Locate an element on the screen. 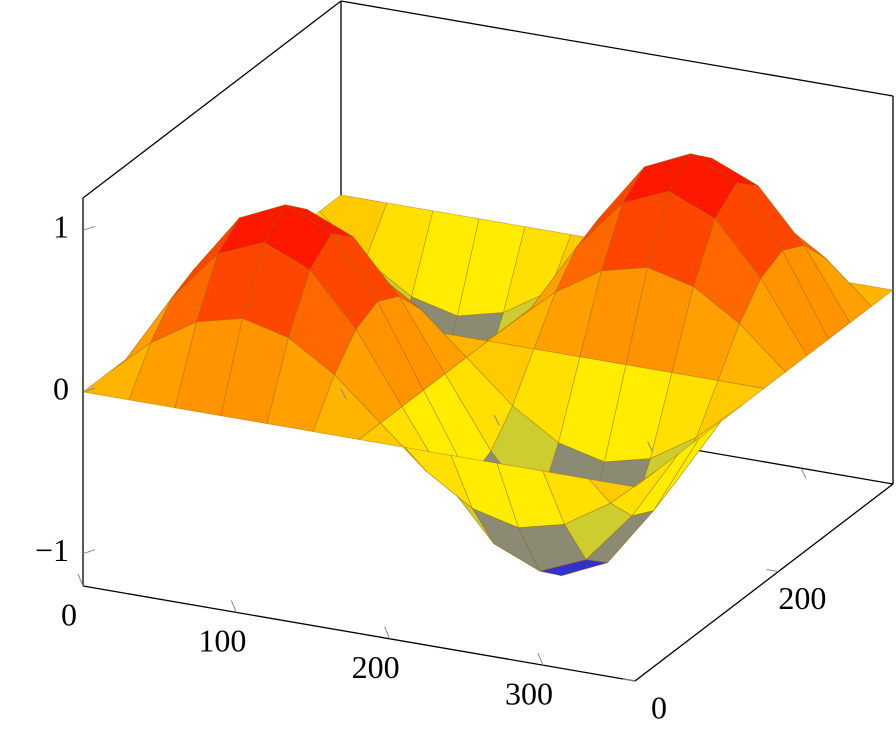 Image resolution: width=896 pixels, height=733 pixels. x-tick-label: 100 is located at coordinates (222, 641).